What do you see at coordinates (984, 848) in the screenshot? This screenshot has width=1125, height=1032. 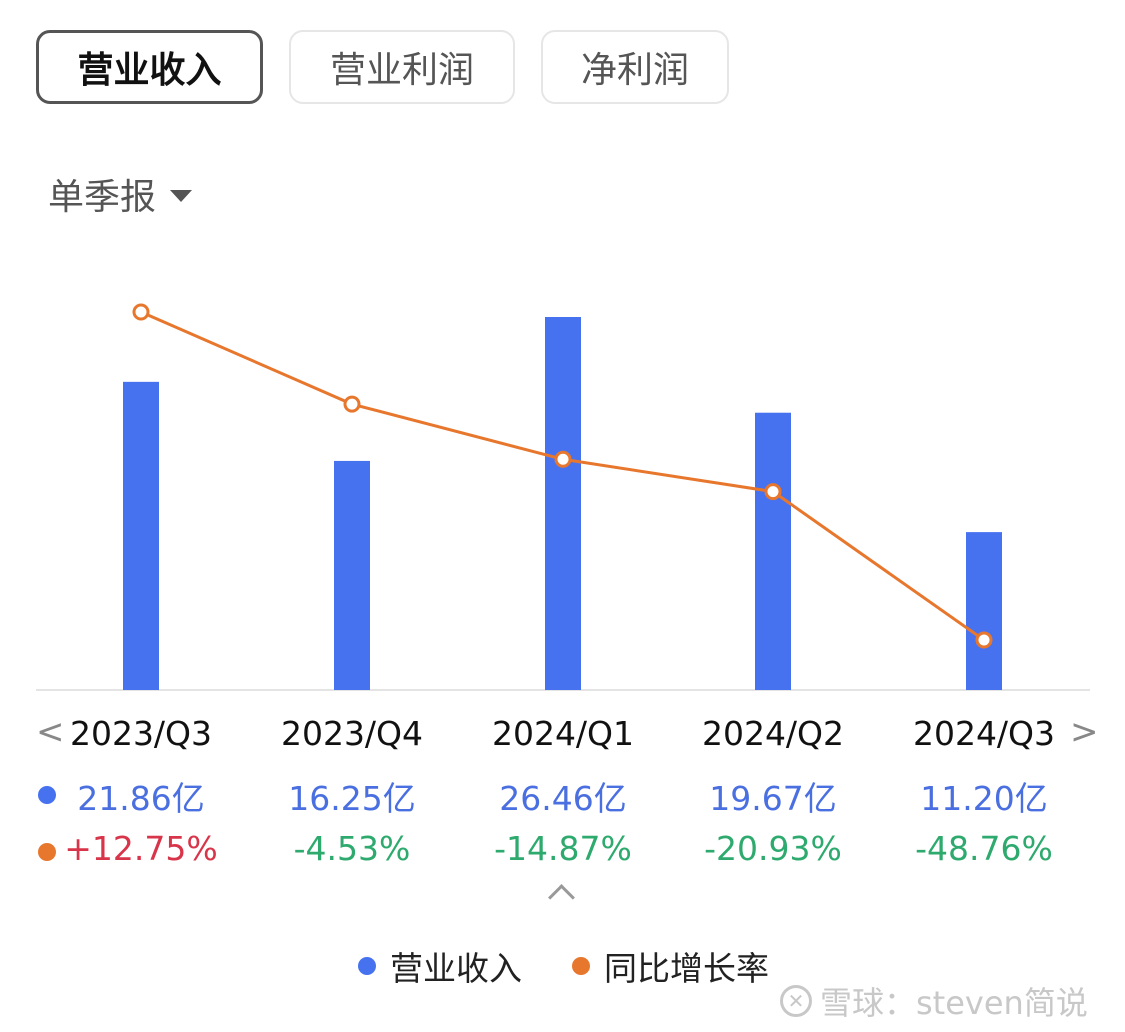 I see `growth-value-label: -48.76%` at bounding box center [984, 848].